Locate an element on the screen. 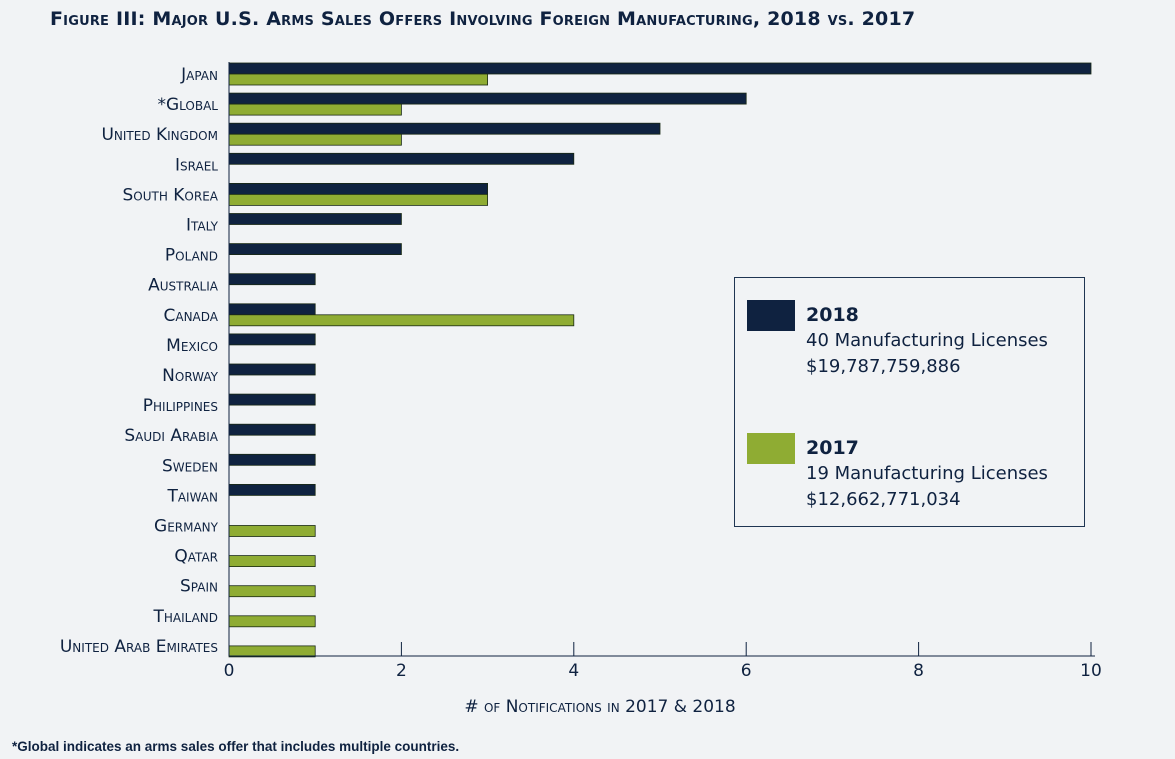 Image resolution: width=1175 pixels, height=759 pixels. bar-2018-south-korea is located at coordinates (358, 188).